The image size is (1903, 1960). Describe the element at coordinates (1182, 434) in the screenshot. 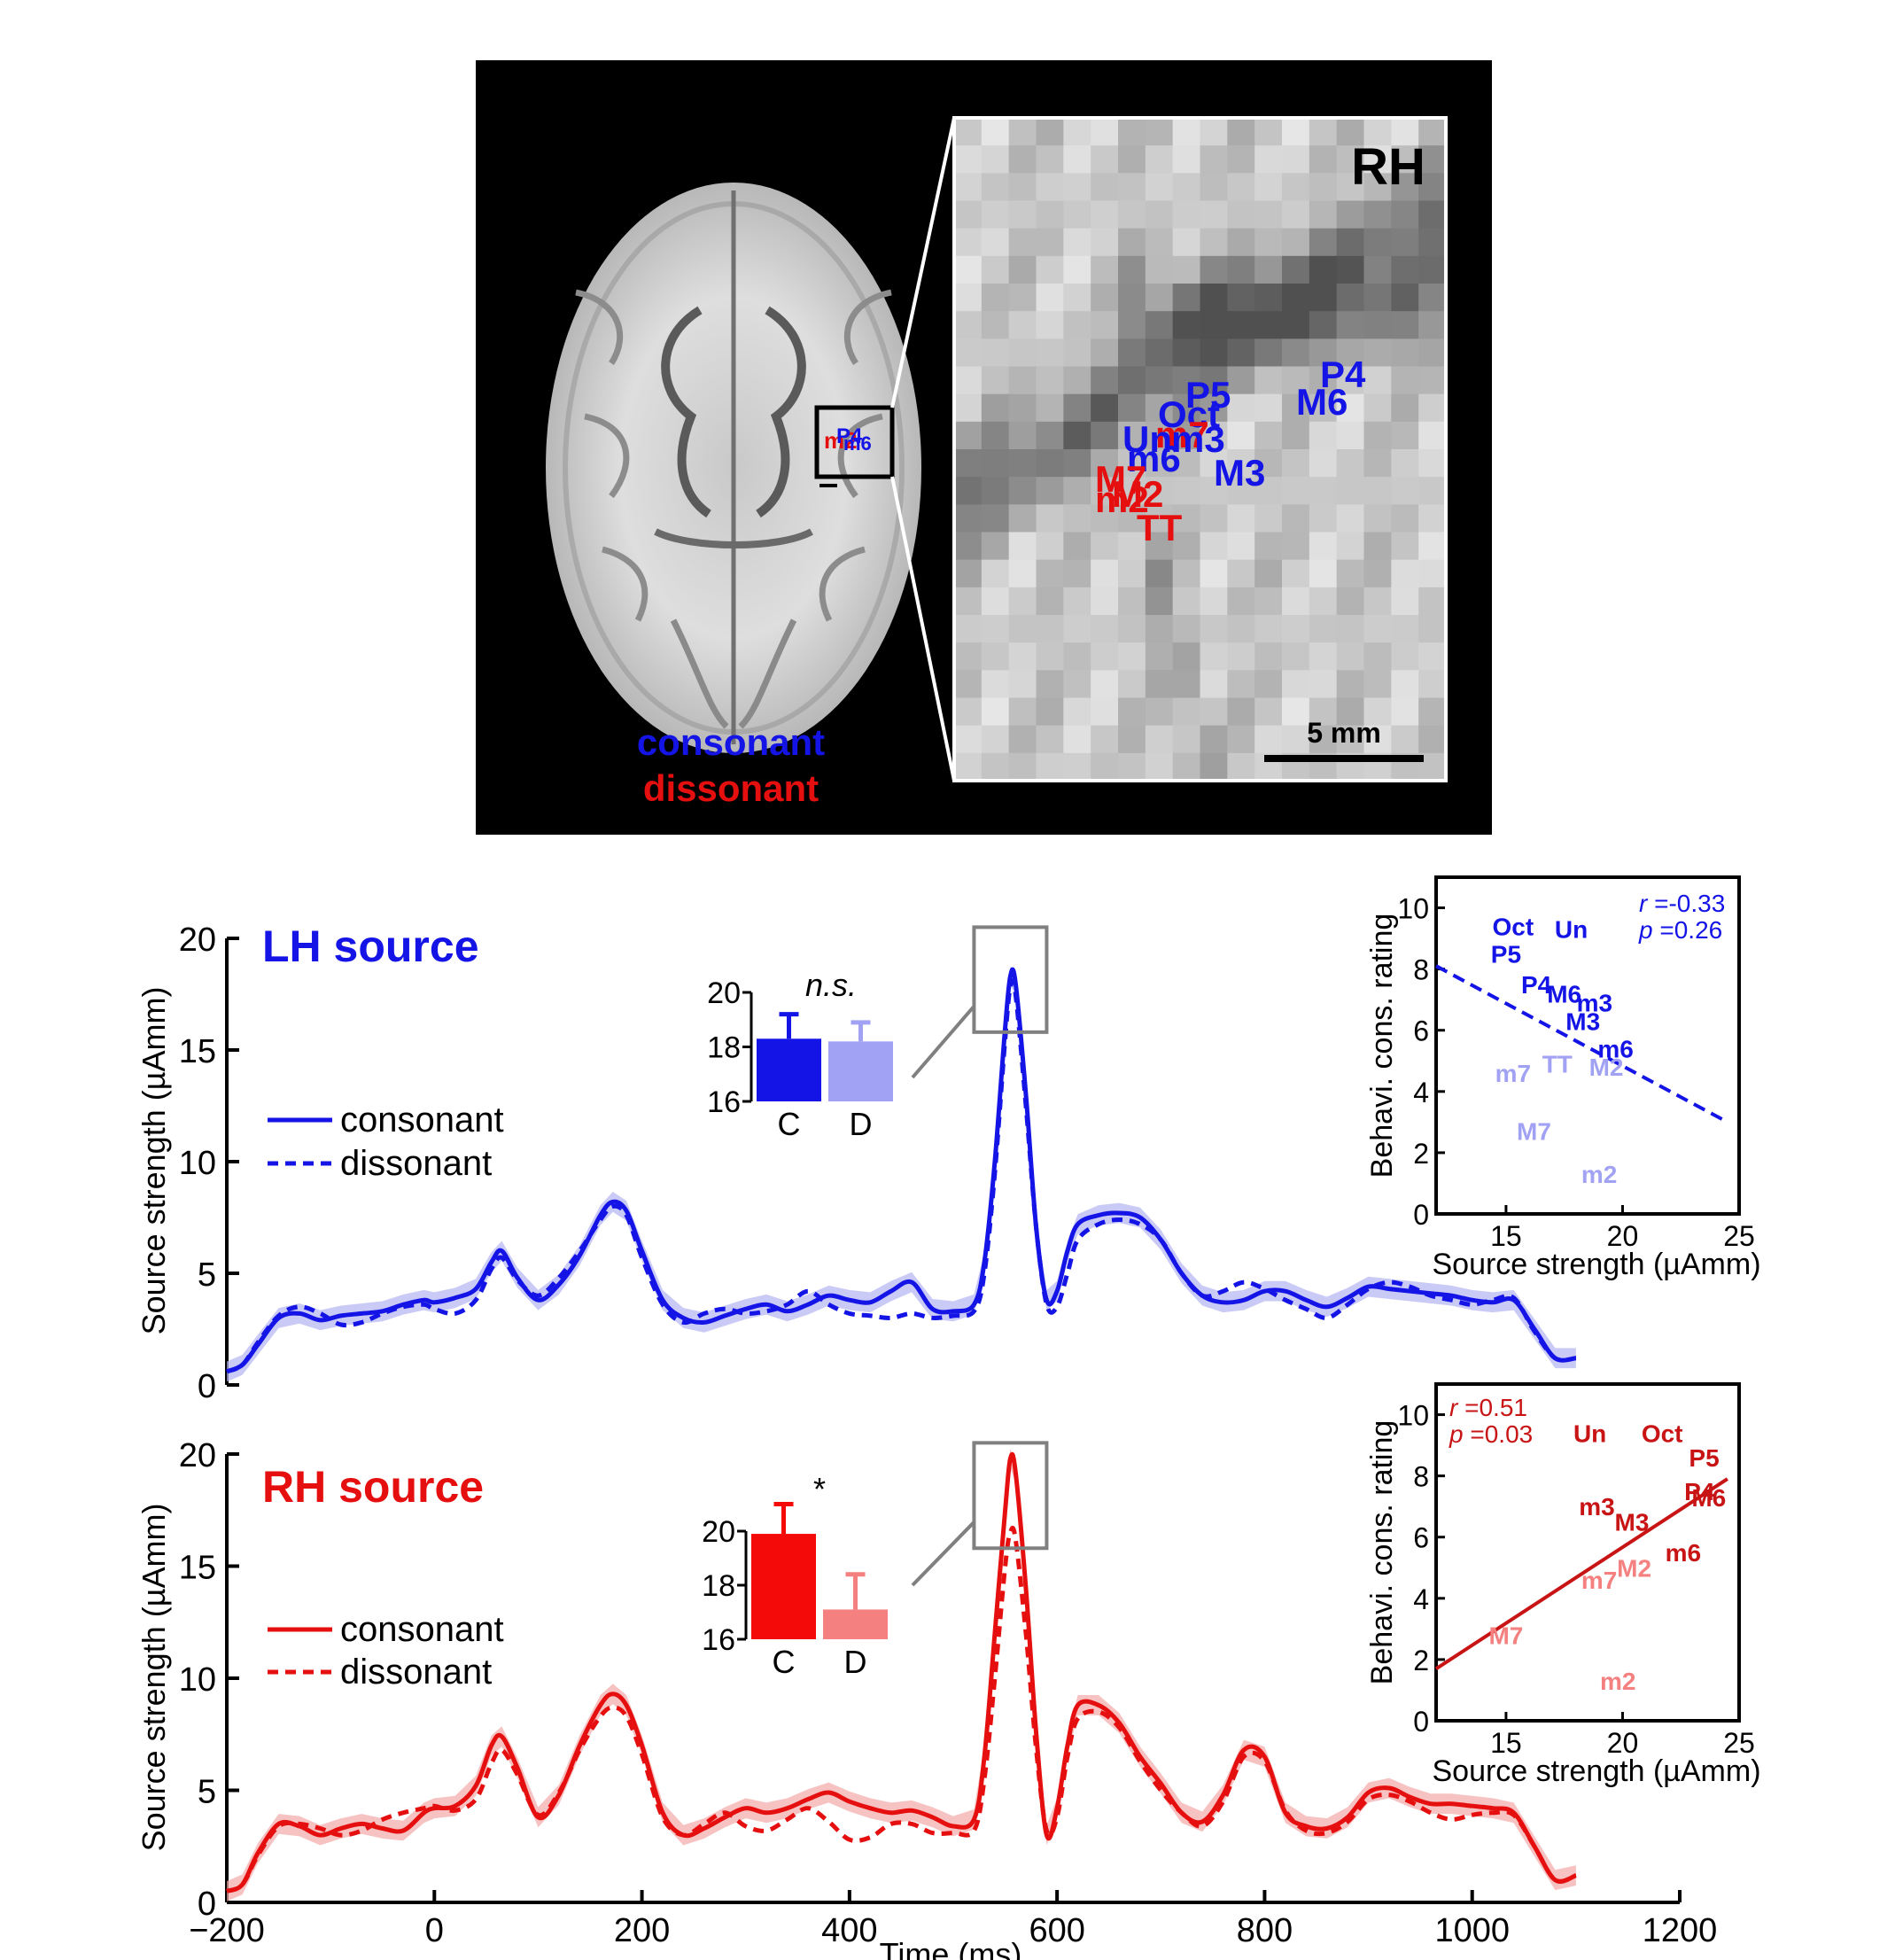

I see `dipole-label-m7-minor-overlap: m7` at that location.